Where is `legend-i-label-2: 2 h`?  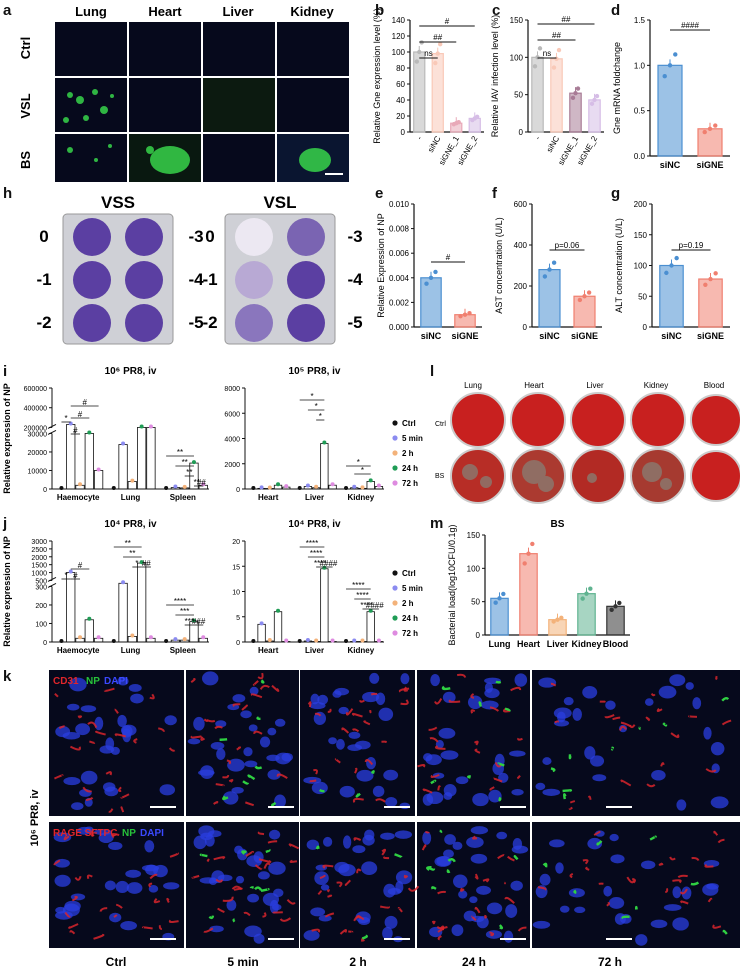 legend-i-label-2: 2 h is located at coordinates (408, 453).